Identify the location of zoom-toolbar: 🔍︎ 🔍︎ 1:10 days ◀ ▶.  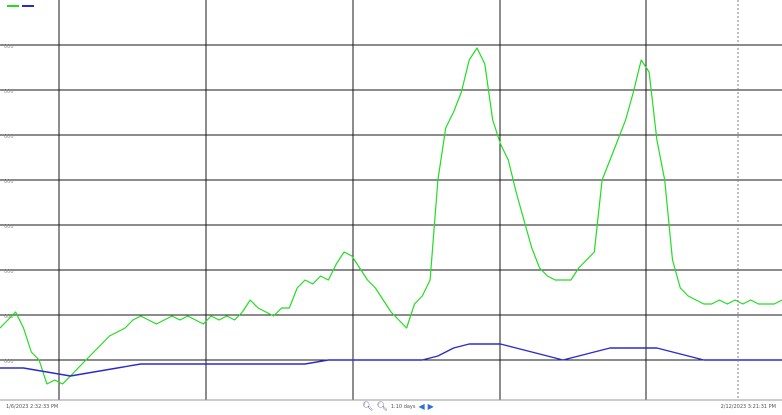
(398, 407).